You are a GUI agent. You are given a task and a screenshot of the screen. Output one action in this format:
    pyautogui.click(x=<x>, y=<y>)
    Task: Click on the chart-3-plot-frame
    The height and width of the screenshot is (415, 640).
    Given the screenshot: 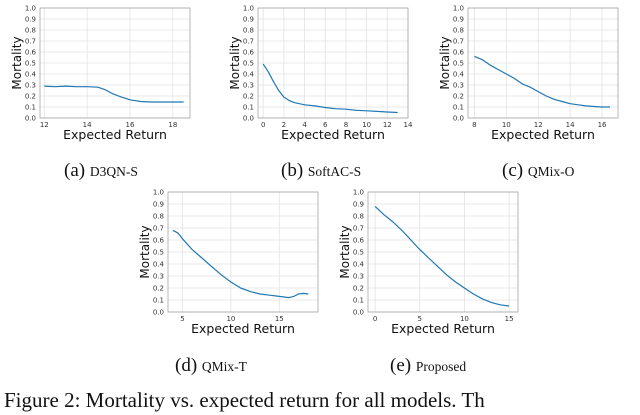 What is the action you would take?
    pyautogui.click(x=243, y=252)
    